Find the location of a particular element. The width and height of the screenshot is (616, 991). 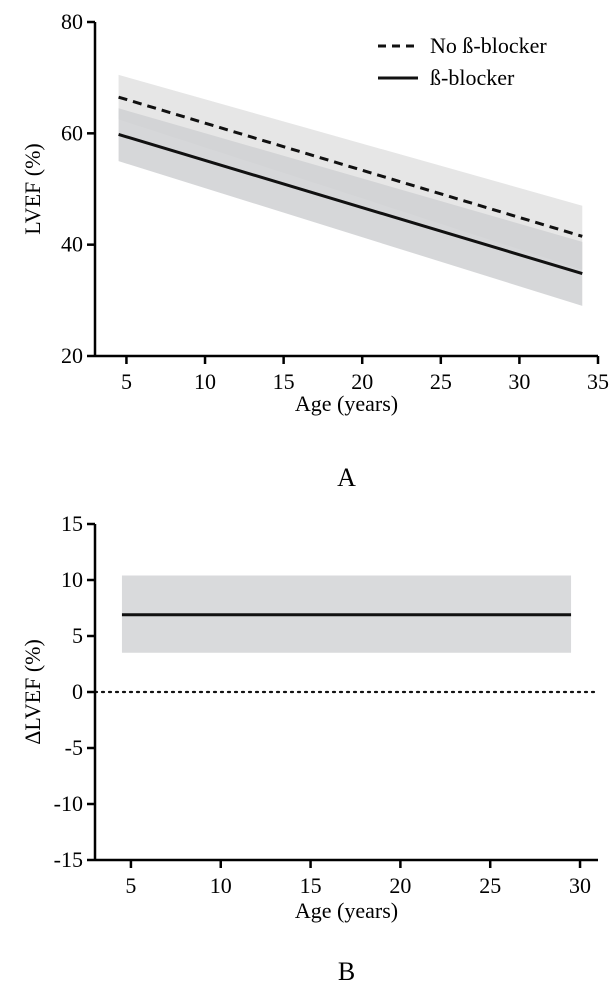

panel-label: A is located at coordinates (346, 477).